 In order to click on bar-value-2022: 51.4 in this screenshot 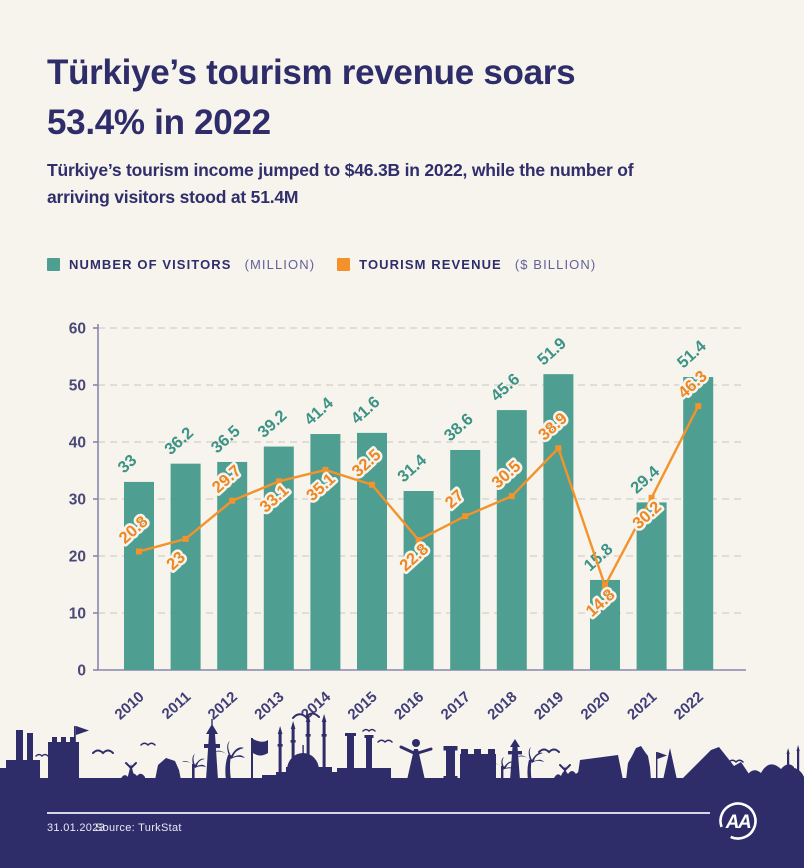, I will do `click(692, 354)`.